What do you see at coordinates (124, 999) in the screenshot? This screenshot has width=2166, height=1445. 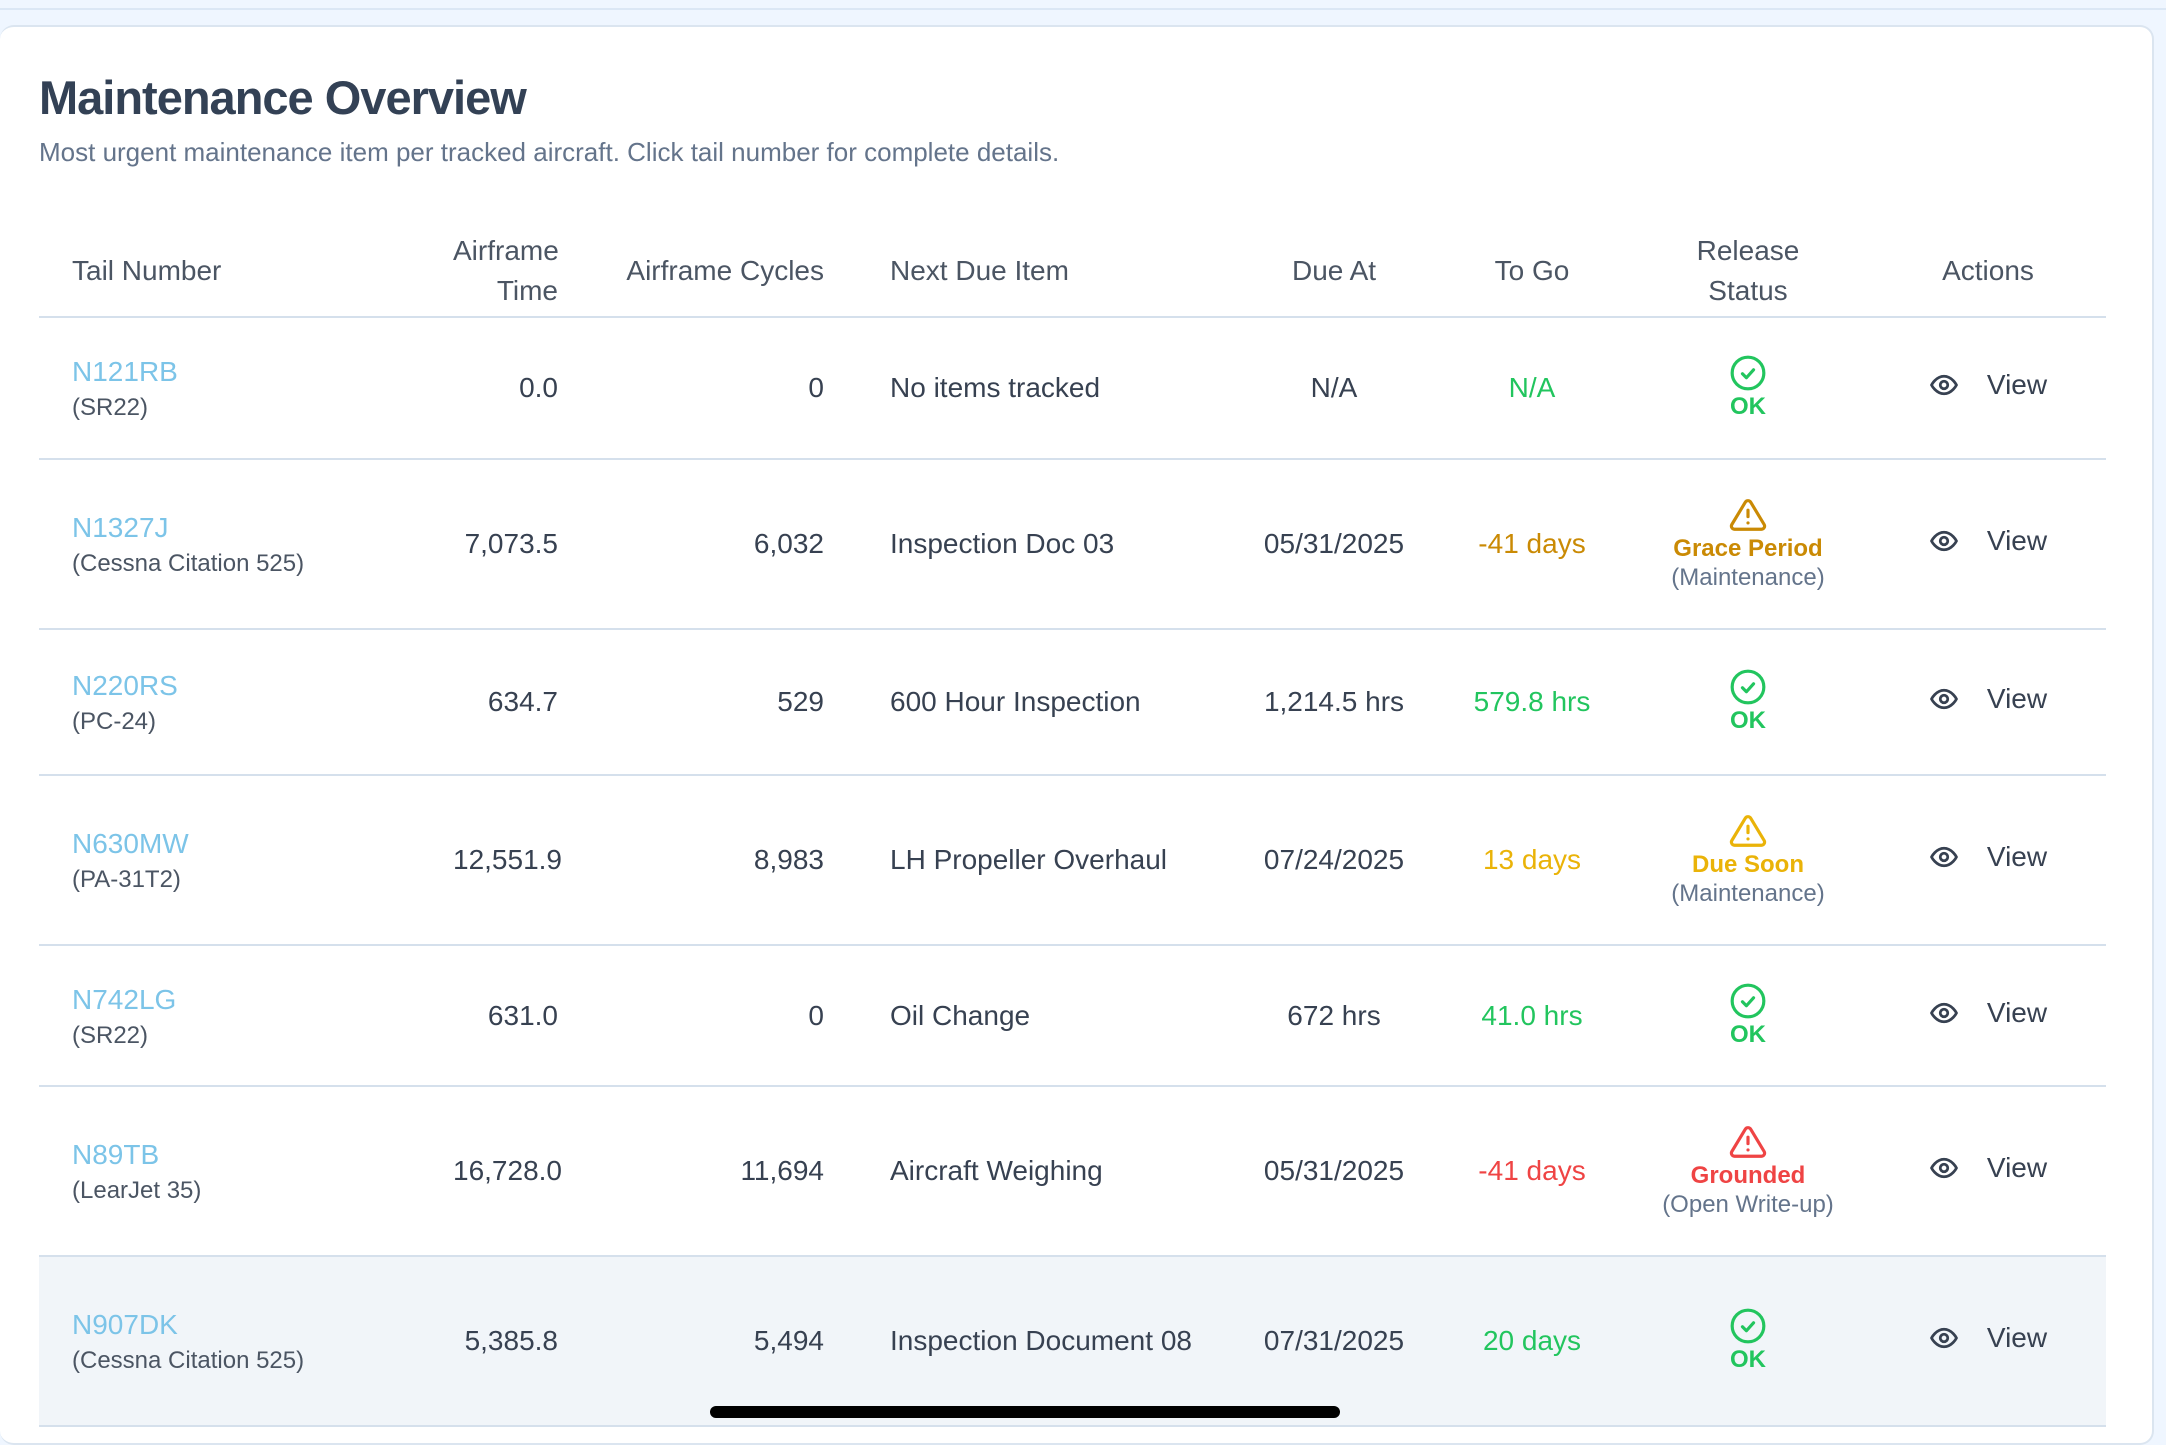 I see `tail-number-link: N742LG` at bounding box center [124, 999].